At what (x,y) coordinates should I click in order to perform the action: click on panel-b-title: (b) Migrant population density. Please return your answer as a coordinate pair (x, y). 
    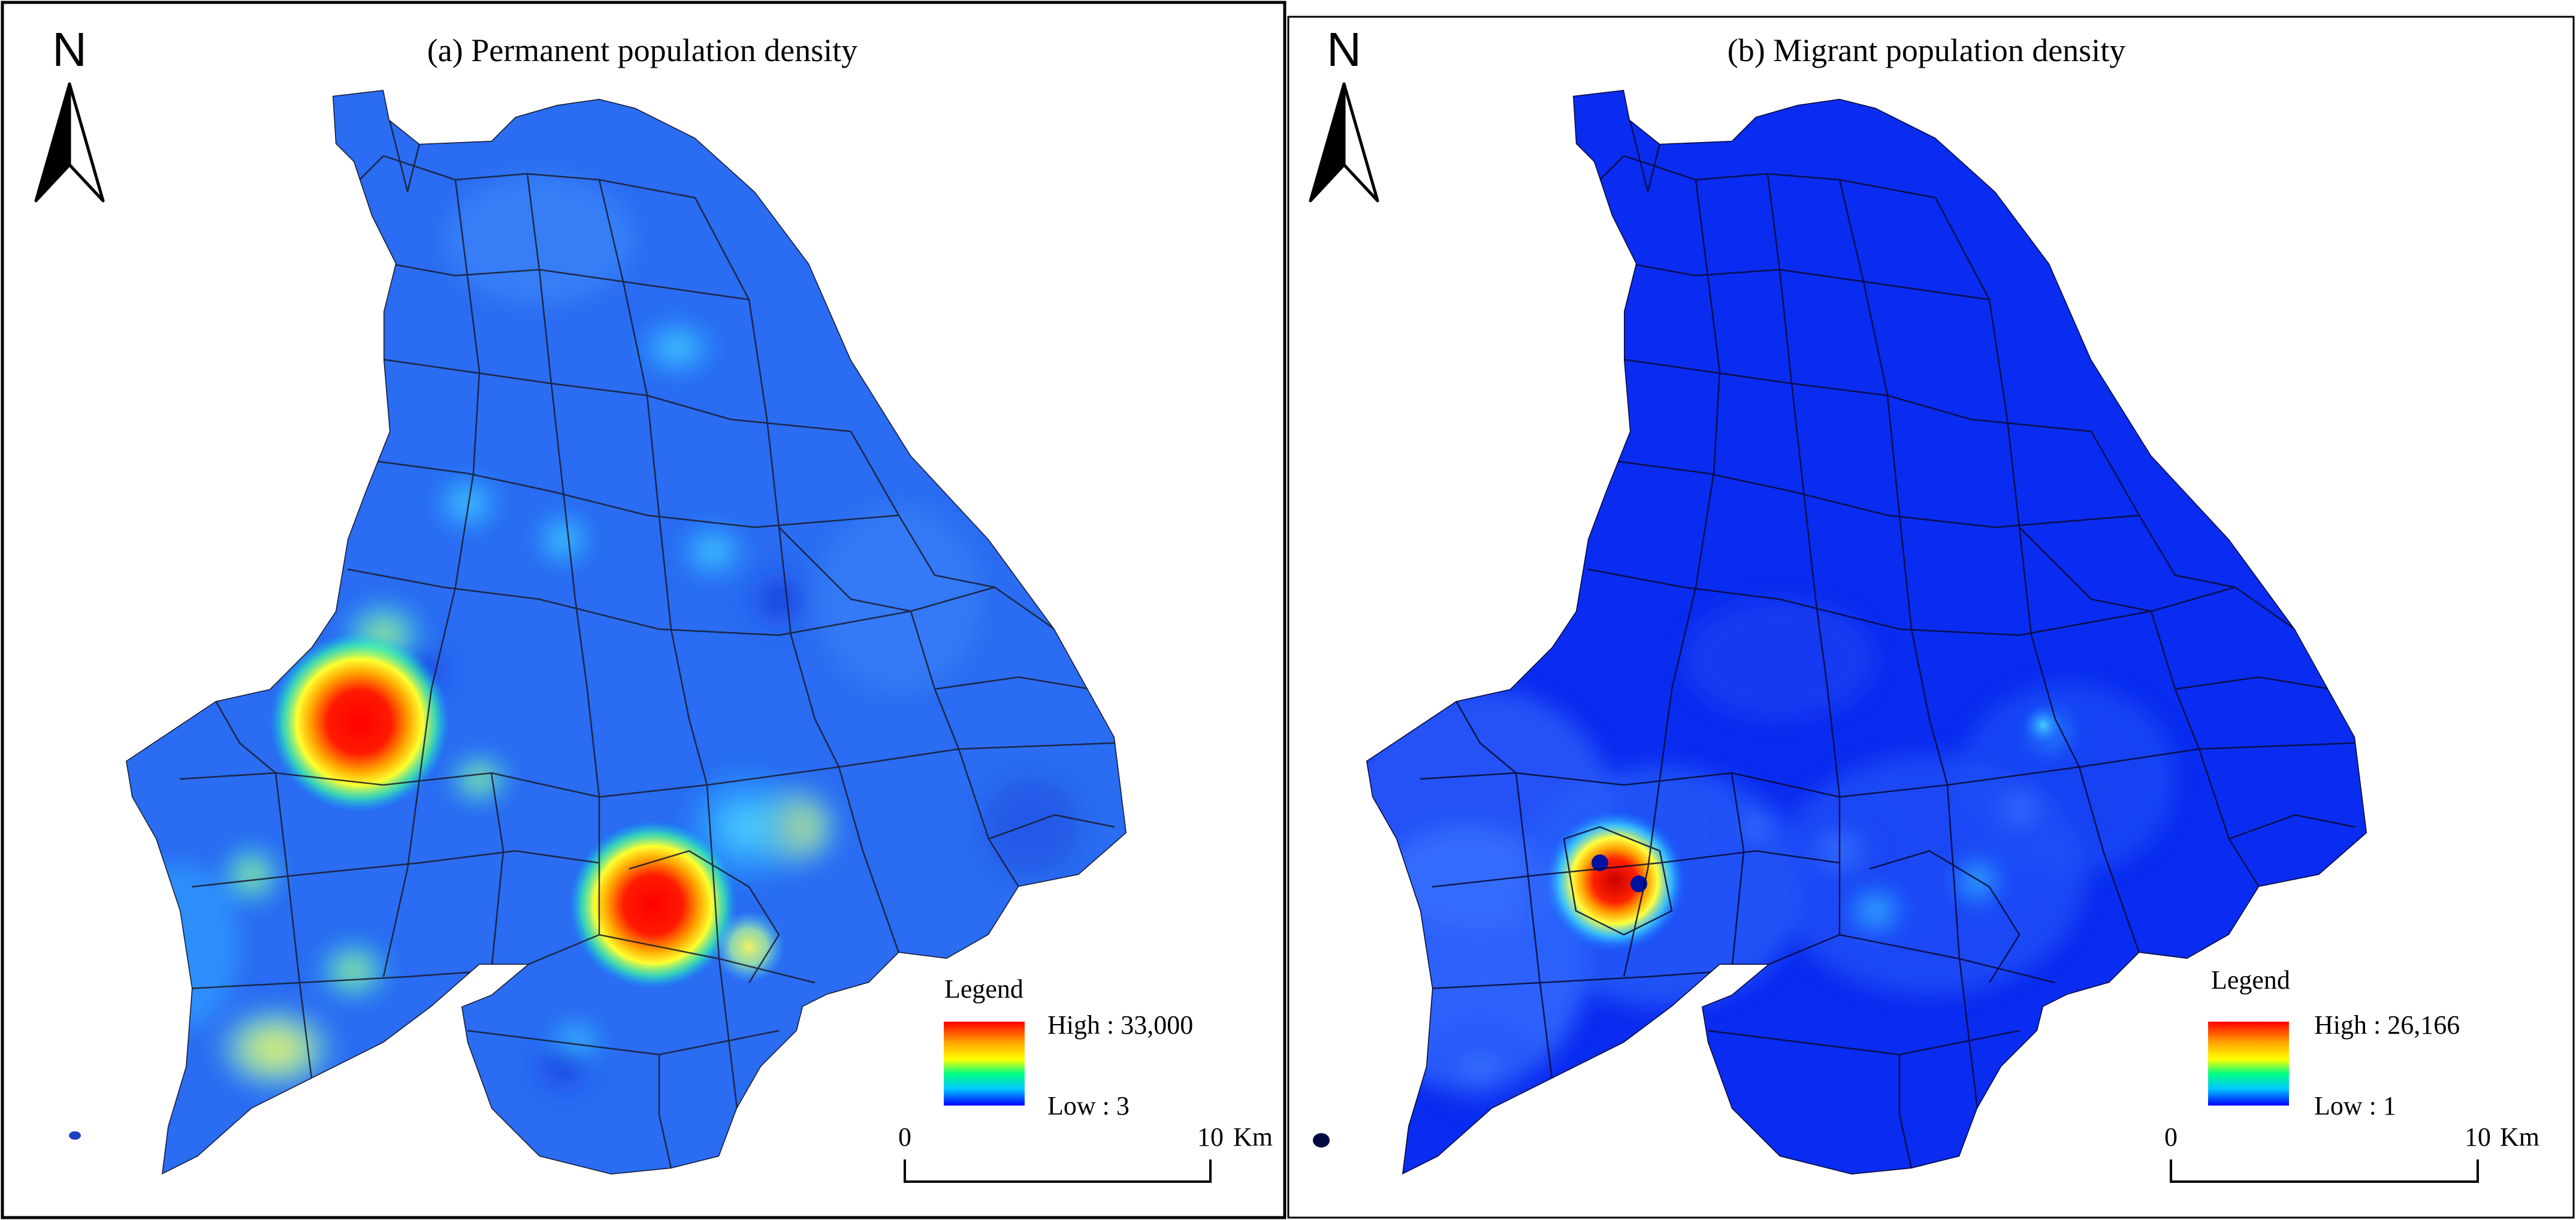
    Looking at the image, I should click on (1927, 50).